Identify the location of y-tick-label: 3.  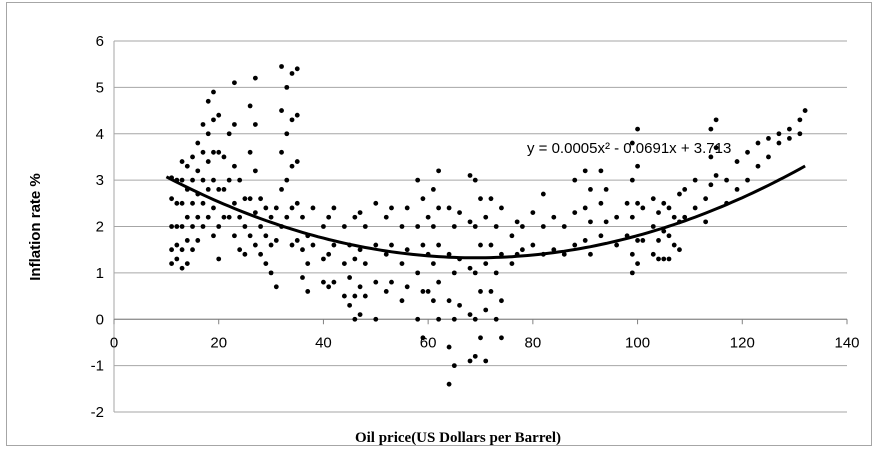
(100, 180).